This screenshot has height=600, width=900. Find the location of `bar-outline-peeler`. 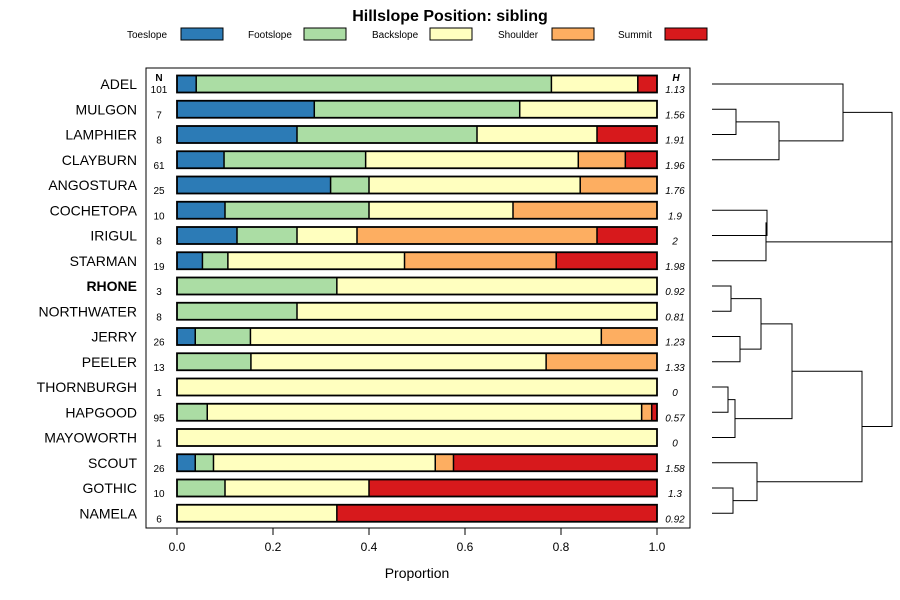

bar-outline-peeler is located at coordinates (417, 362).